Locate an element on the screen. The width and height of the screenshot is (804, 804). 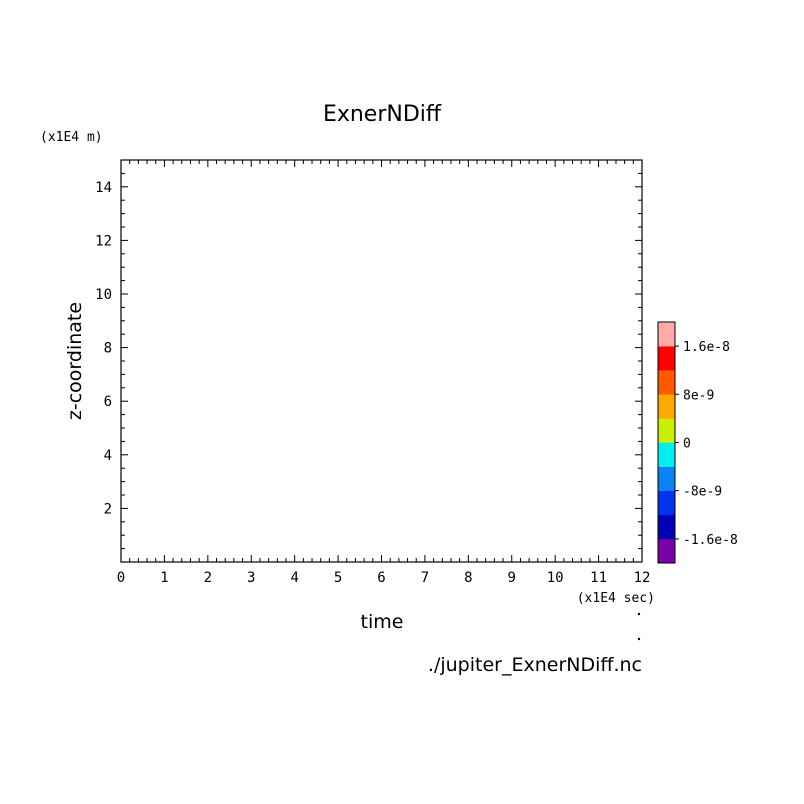
y-axis-tick-labels: 2 4 6 8 10 12 14 is located at coordinates (103, 349).